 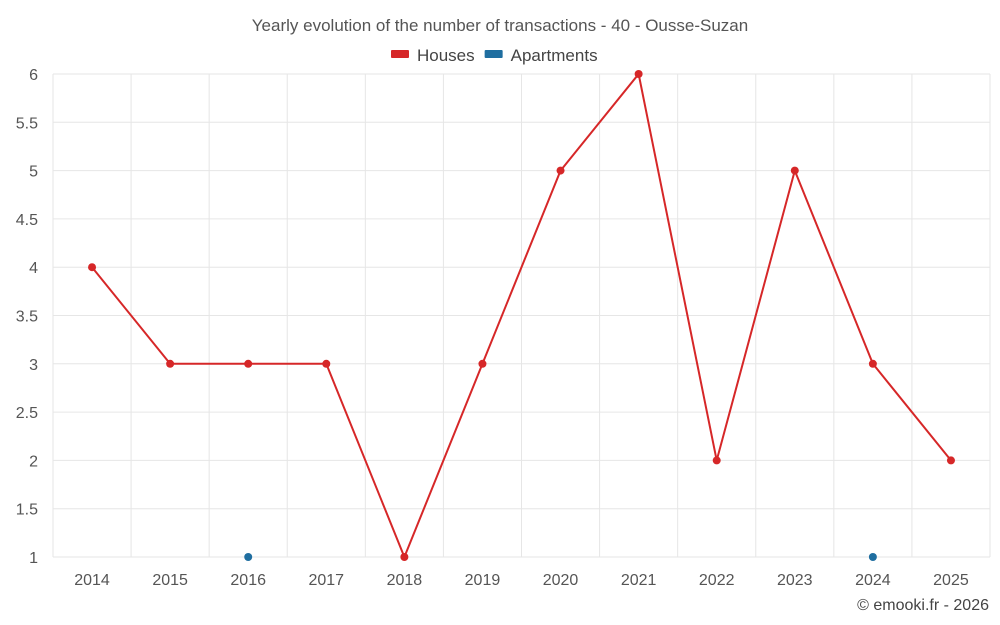 I want to click on x-tick-label: 2014, so click(x=92, y=580).